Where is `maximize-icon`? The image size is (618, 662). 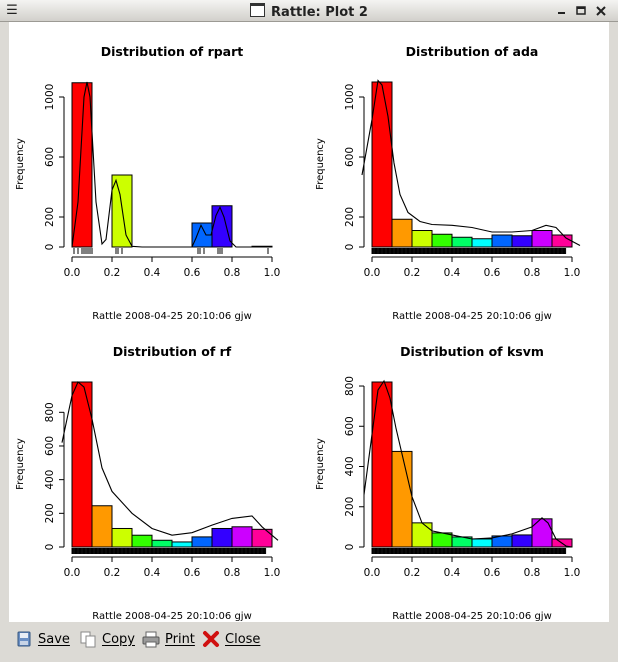 maximize-icon is located at coordinates (581, 10).